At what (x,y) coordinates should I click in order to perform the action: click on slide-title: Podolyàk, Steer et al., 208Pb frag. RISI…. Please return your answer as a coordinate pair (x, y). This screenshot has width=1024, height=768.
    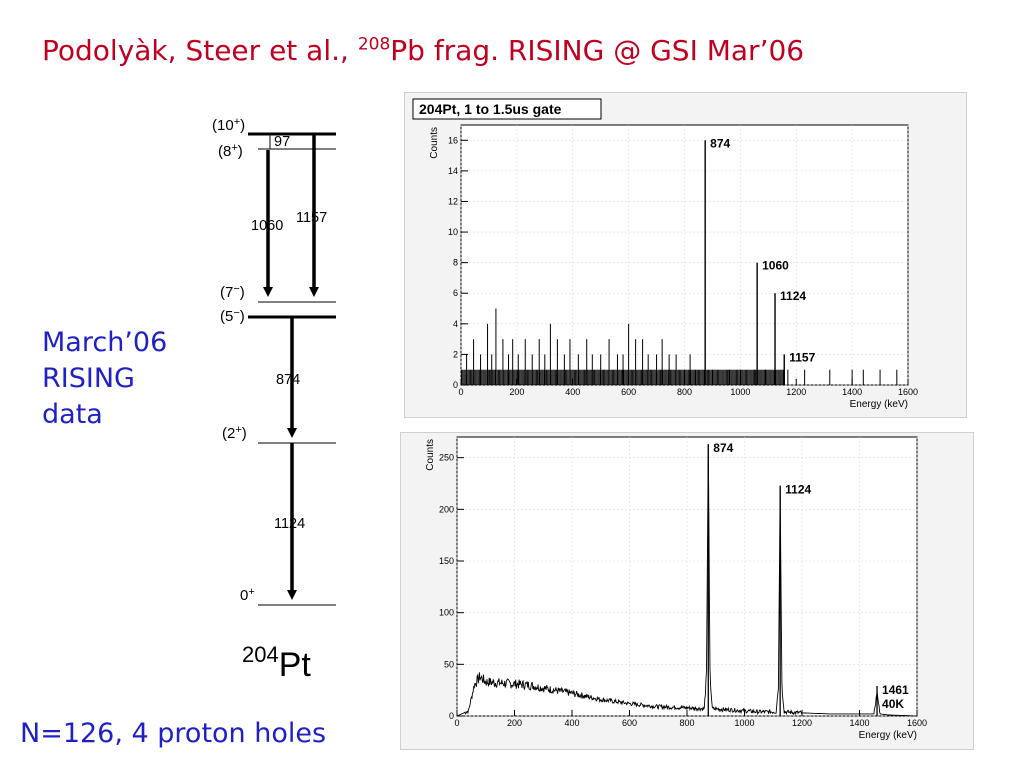
    Looking at the image, I should click on (423, 50).